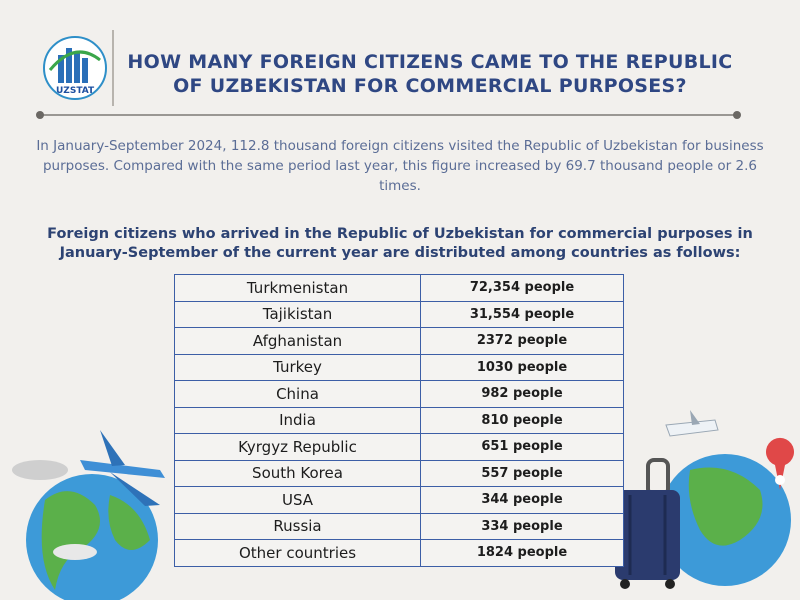  I want to click on logo-text: UZSTAT, so click(75, 91).